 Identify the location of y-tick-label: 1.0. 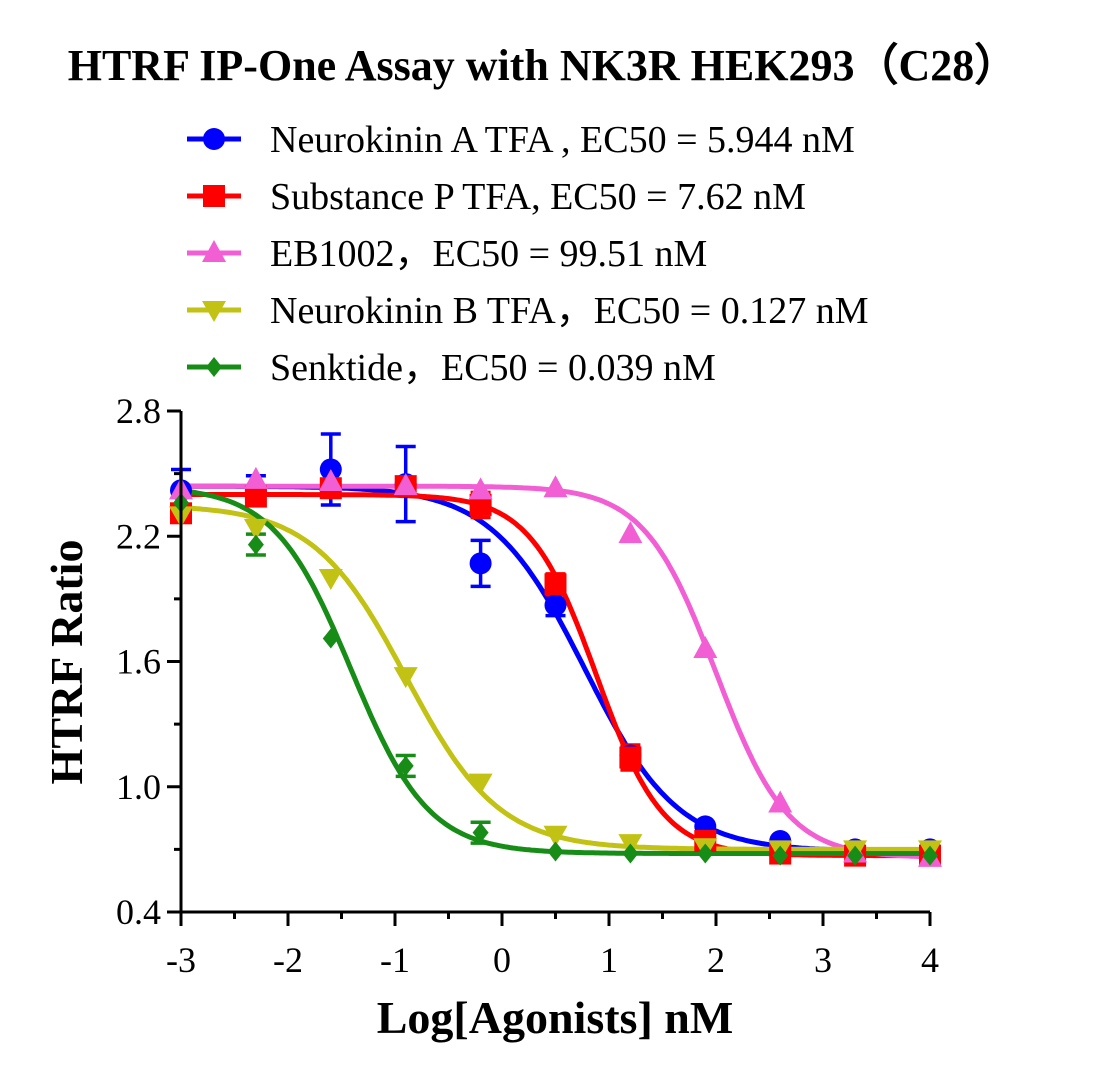
(138, 787).